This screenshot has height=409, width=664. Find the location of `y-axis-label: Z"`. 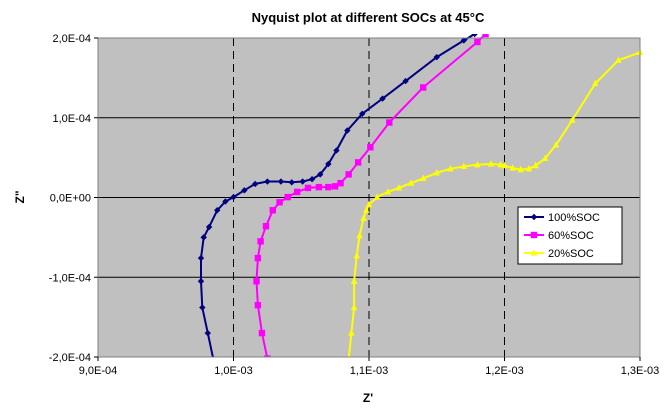

y-axis-label: Z" is located at coordinates (20, 196).